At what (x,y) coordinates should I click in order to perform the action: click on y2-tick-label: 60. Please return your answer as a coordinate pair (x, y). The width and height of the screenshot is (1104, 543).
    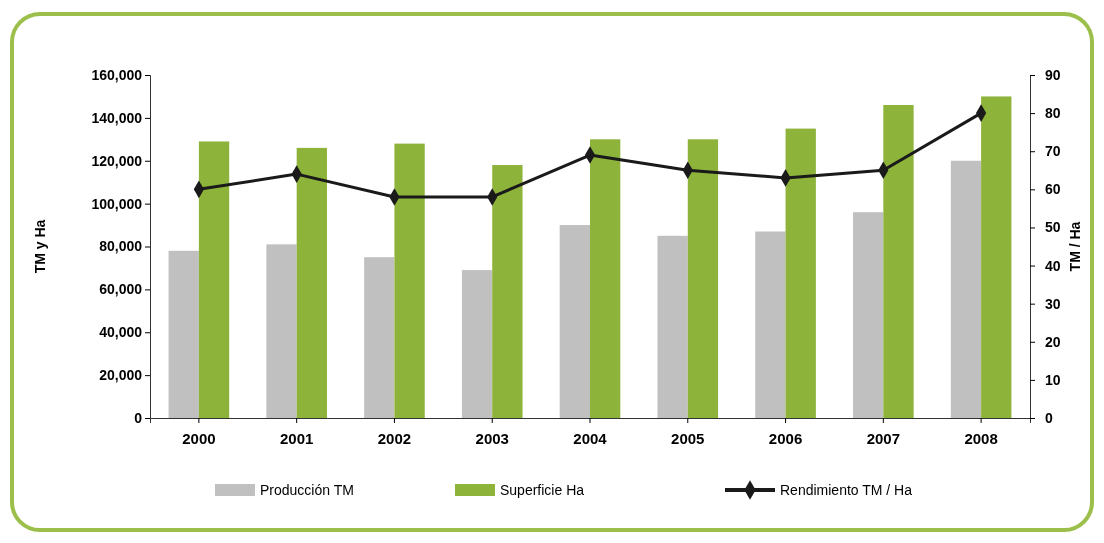
    Looking at the image, I should click on (1053, 189).